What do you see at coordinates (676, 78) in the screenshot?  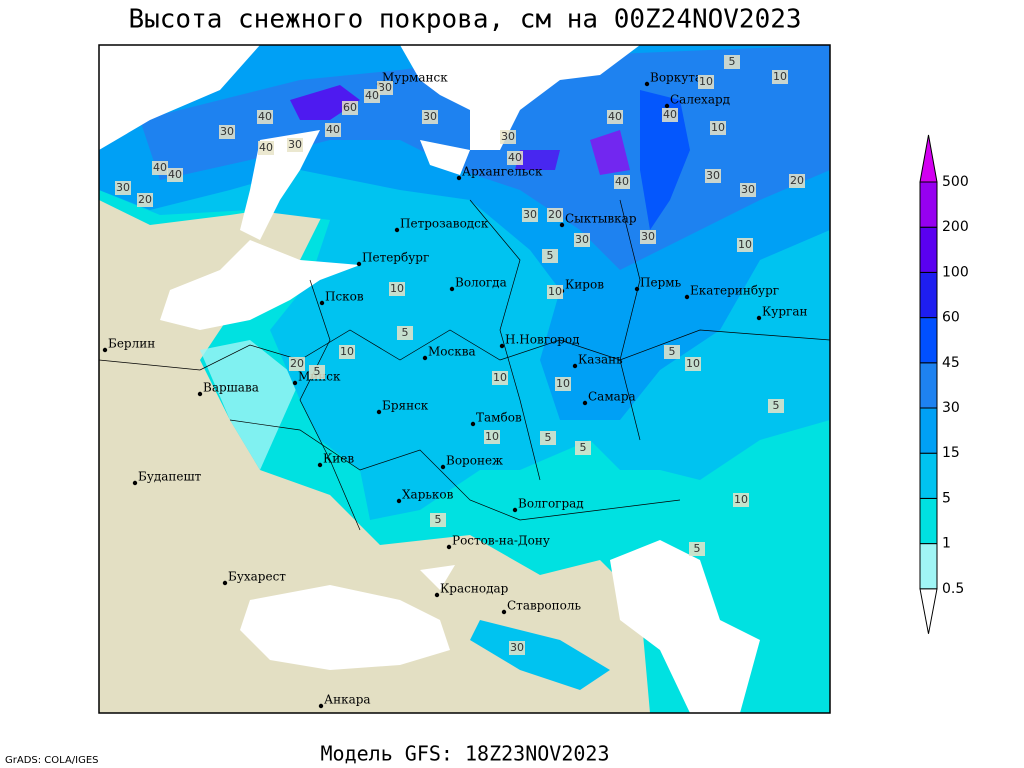 I see `city-label: Воркута` at bounding box center [676, 78].